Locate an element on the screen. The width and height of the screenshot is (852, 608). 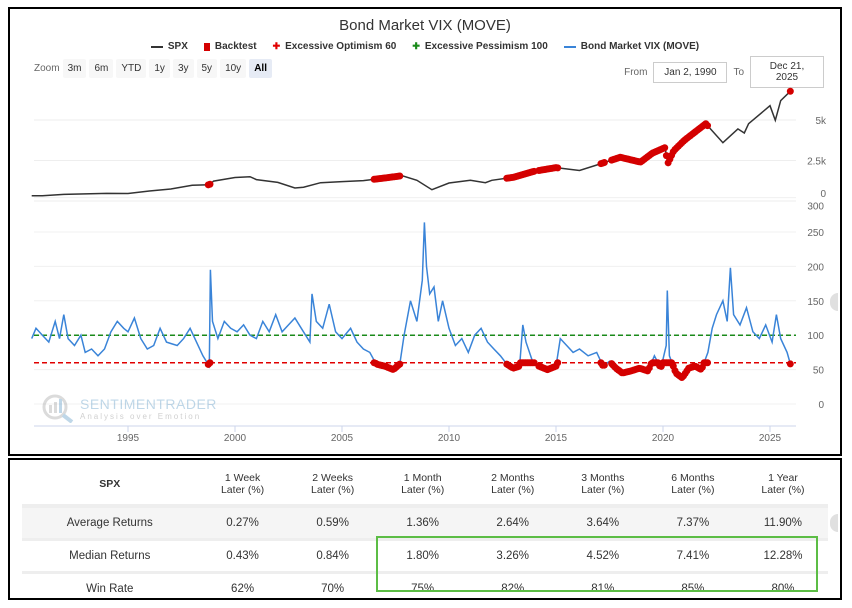
legend-label: Backtest is located at coordinates (235, 46).